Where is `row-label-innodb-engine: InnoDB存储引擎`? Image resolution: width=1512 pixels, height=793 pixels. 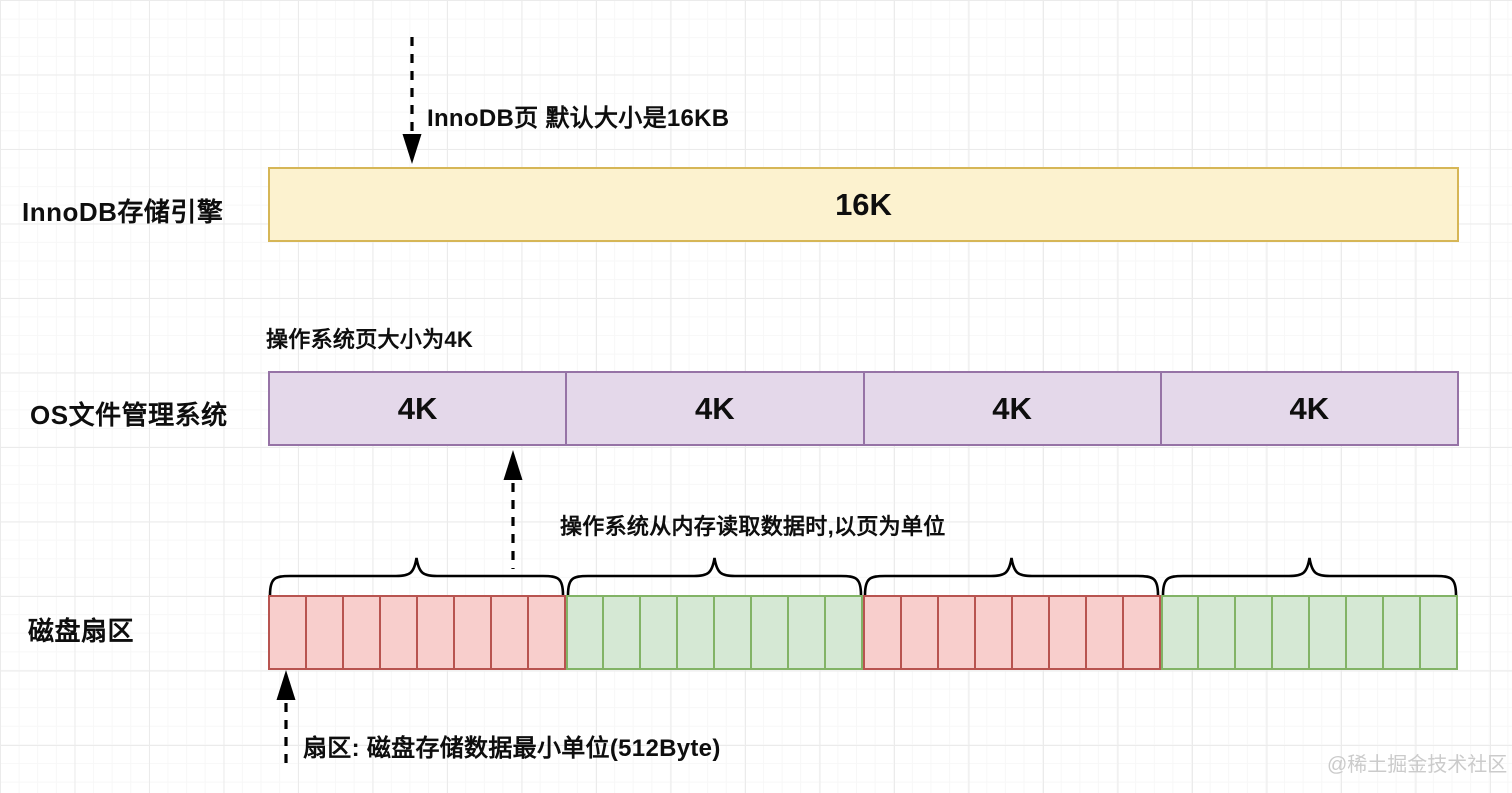
row-label-innodb-engine: InnoDB存储引擎 is located at coordinates (123, 212).